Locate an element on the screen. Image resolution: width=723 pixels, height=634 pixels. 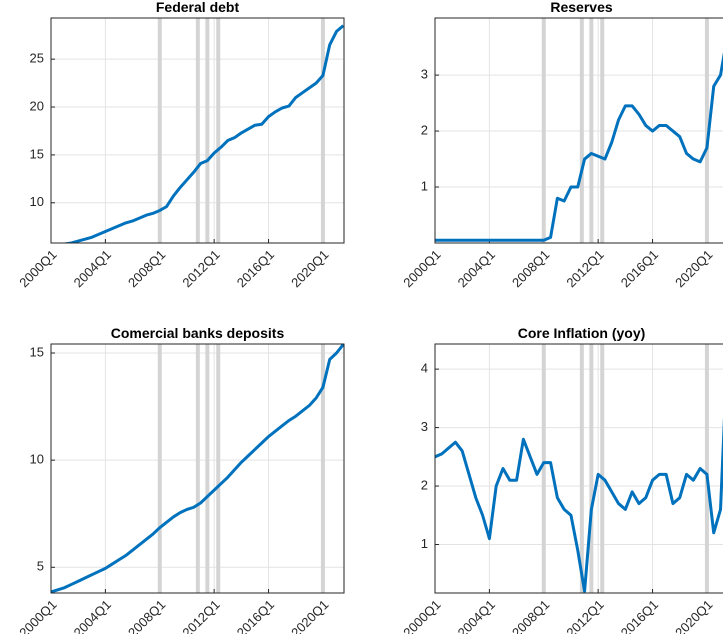
subplot-title: Core Inflation (yoy) is located at coordinates (582, 333).